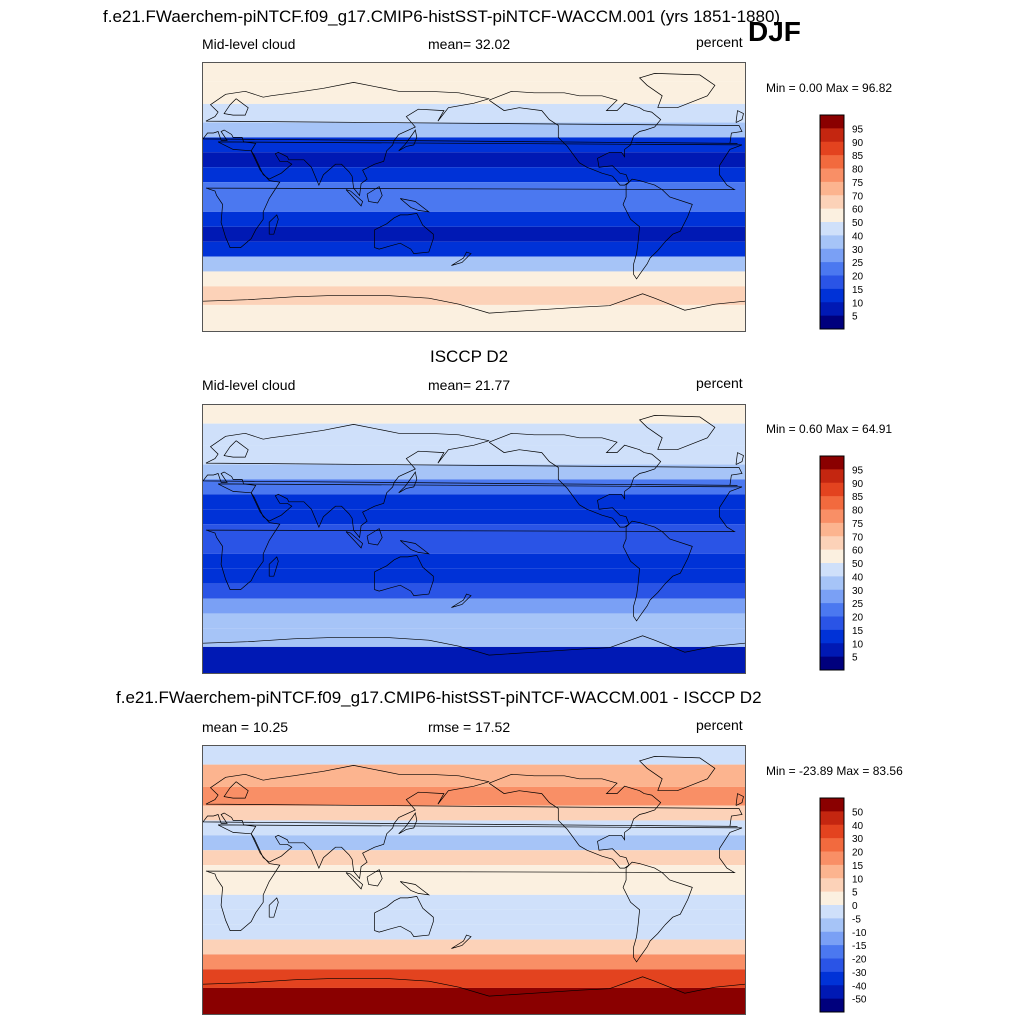 The height and width of the screenshot is (1024, 1024). What do you see at coordinates (719, 42) in the screenshot?
I see `panel1-units-label: percent` at bounding box center [719, 42].